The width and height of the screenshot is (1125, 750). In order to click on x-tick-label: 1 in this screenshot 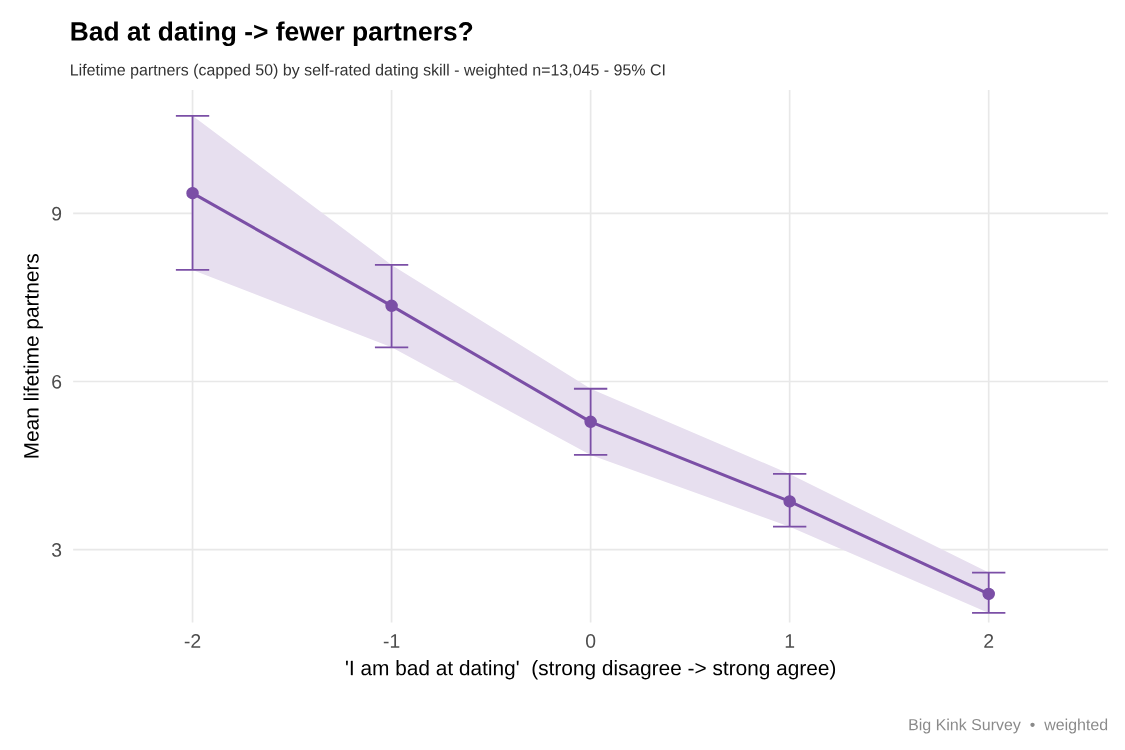, I will do `click(790, 641)`.